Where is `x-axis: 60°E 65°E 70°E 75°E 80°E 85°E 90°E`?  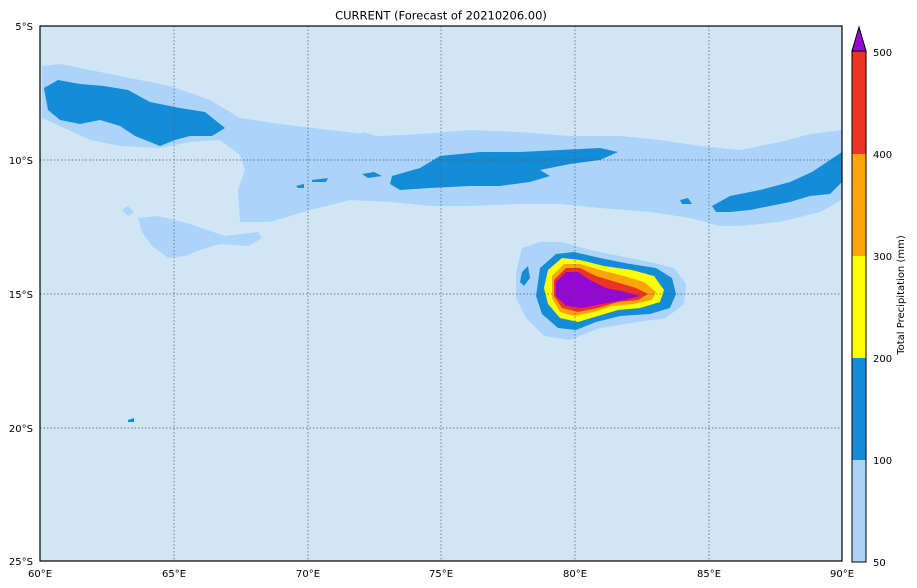
x-axis: 60°E 65°E 70°E 75°E 80°E 85°E 90°E is located at coordinates (441, 574).